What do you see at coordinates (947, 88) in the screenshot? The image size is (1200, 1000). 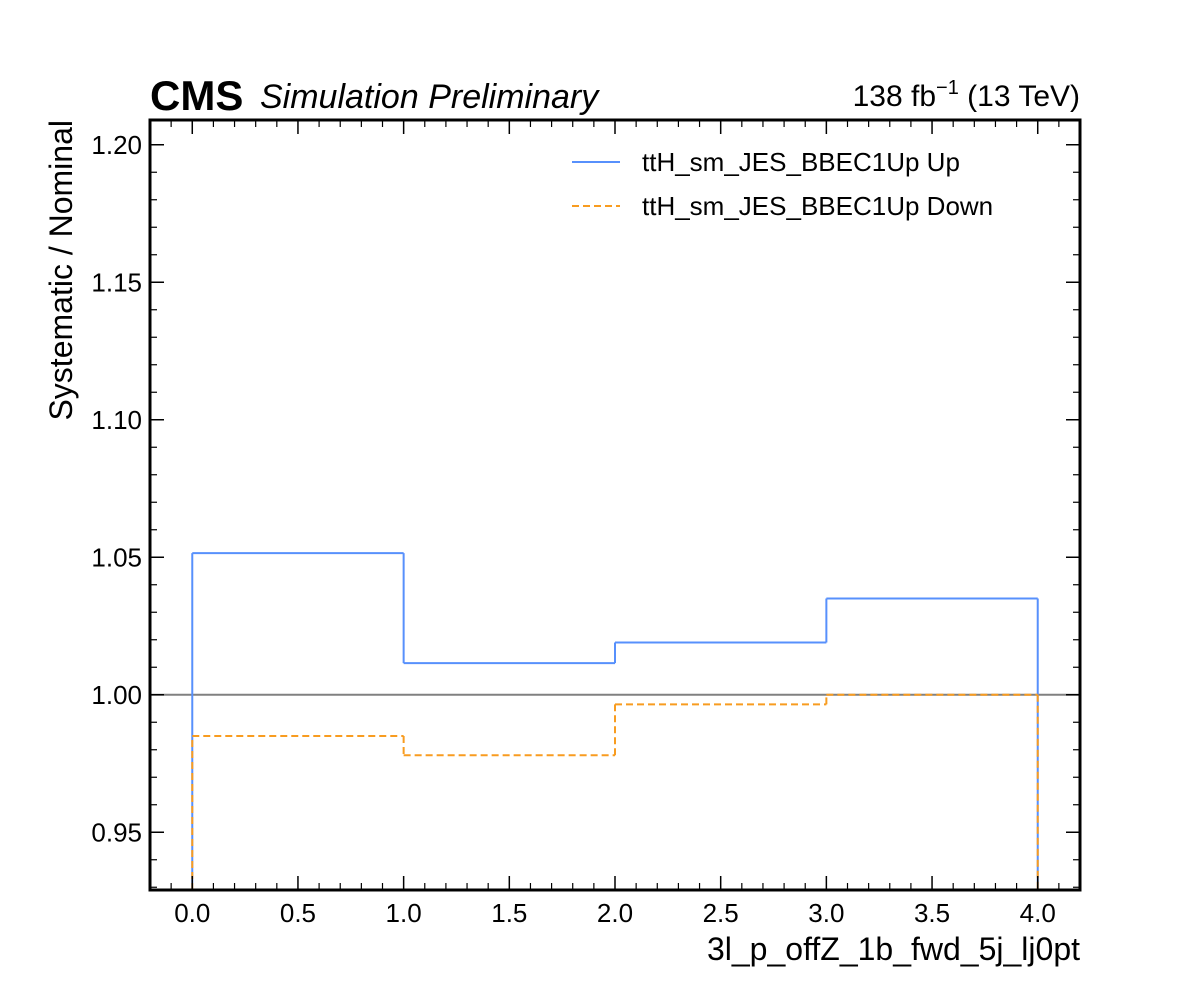 I see `lumi-exponent: −1` at bounding box center [947, 88].